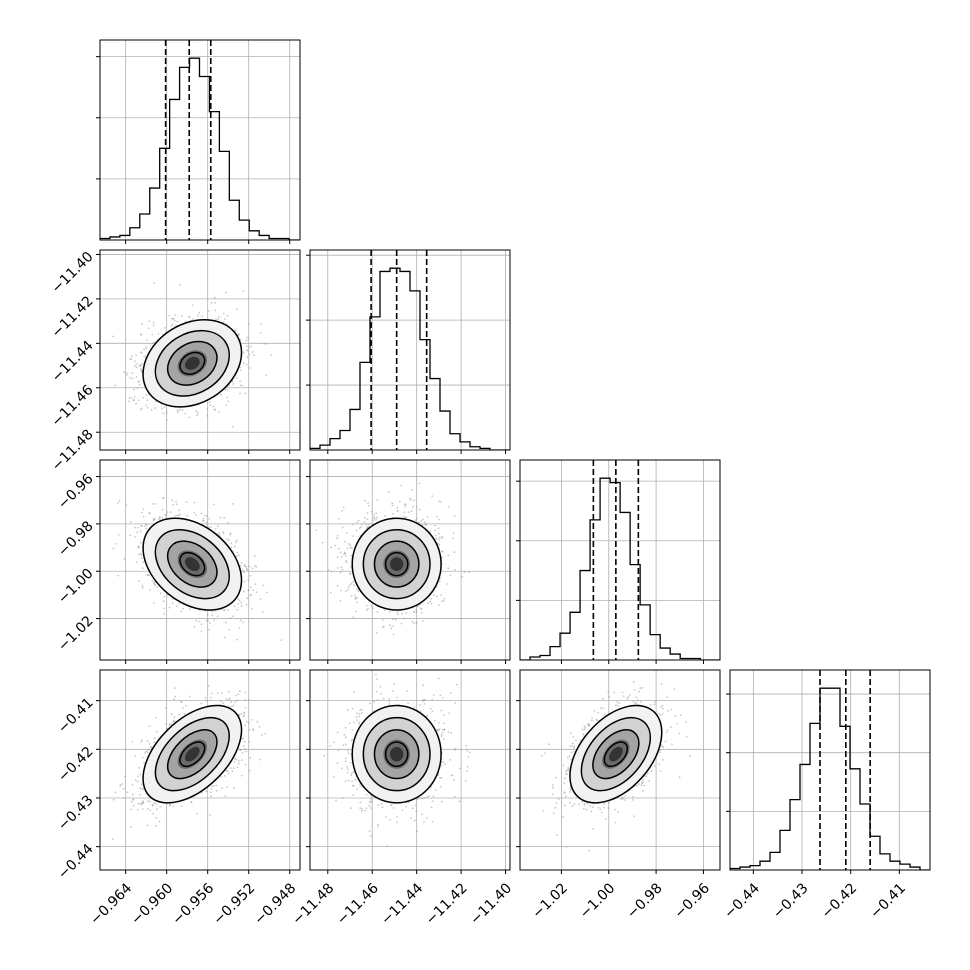 This screenshot has width=970, height=970. I want to click on y-tick-label: −11.42, so click(73, 317).